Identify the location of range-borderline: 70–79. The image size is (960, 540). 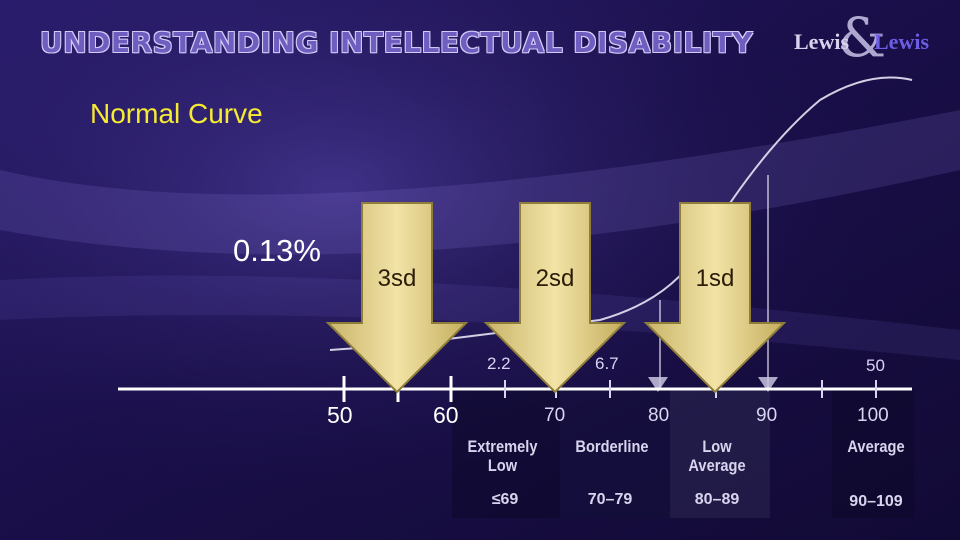
(610, 499).